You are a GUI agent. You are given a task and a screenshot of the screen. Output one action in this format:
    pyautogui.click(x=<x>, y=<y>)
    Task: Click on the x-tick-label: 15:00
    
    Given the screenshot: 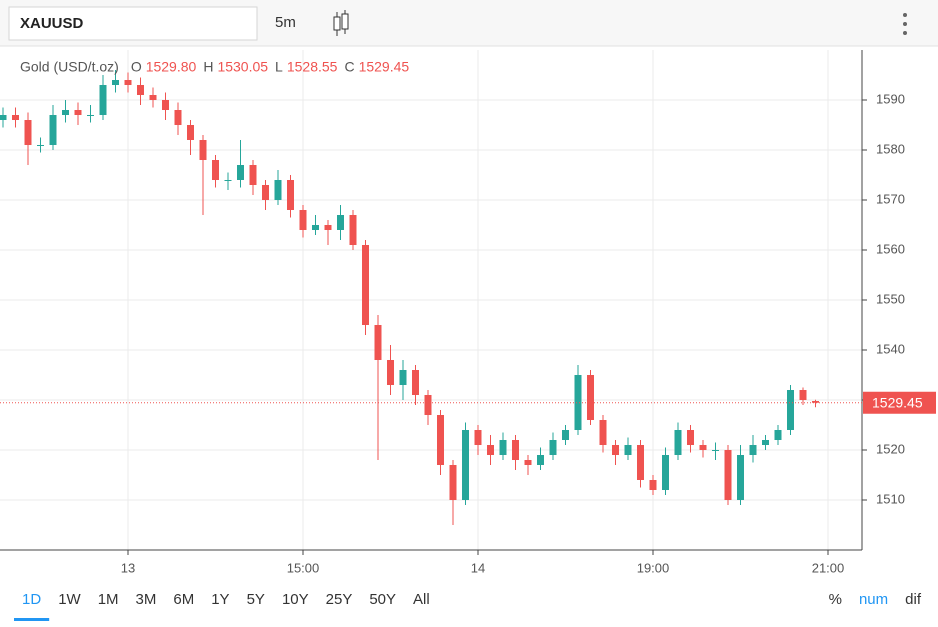 What is the action you would take?
    pyautogui.click(x=303, y=567)
    